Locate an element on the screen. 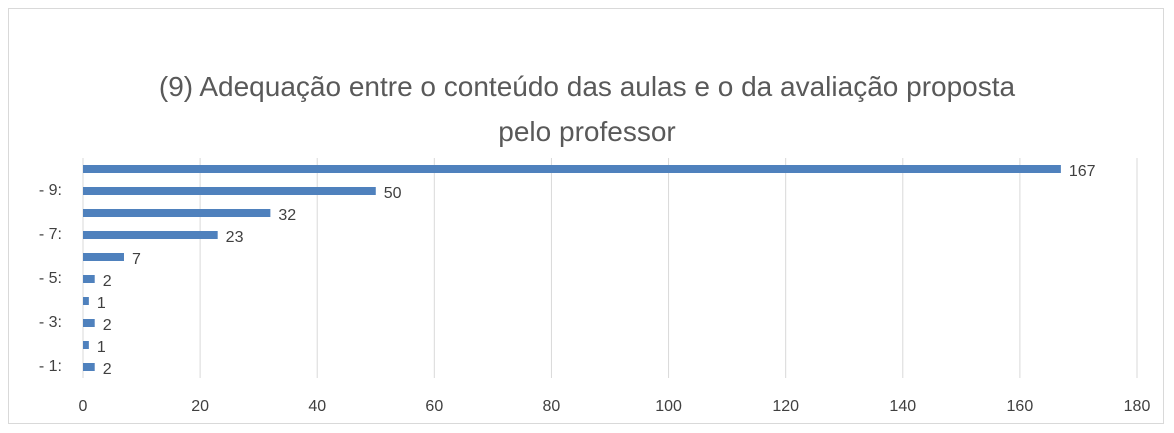  y-tick-label: - 5: is located at coordinates (50, 278).